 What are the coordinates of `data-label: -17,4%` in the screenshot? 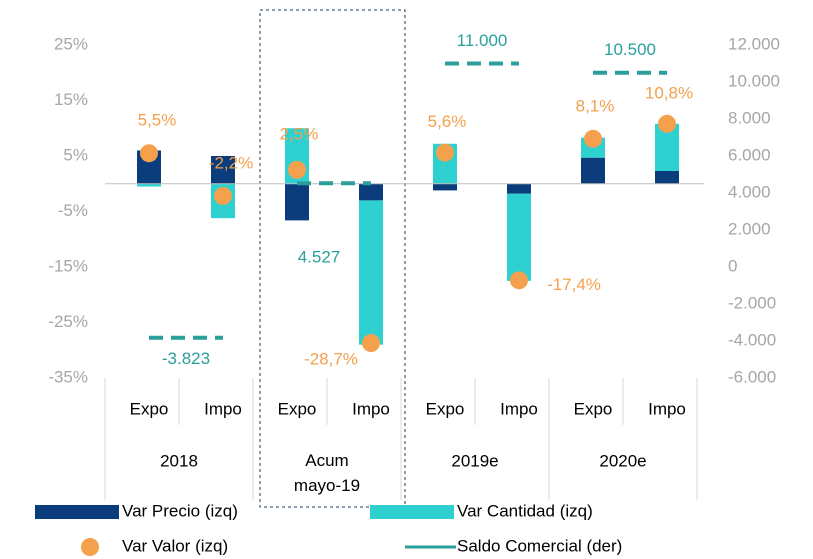 It's located at (574, 284).